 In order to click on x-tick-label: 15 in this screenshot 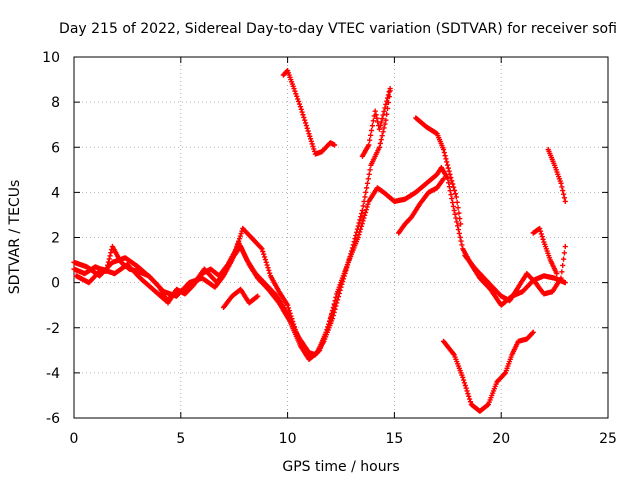, I will do `click(394, 439)`.